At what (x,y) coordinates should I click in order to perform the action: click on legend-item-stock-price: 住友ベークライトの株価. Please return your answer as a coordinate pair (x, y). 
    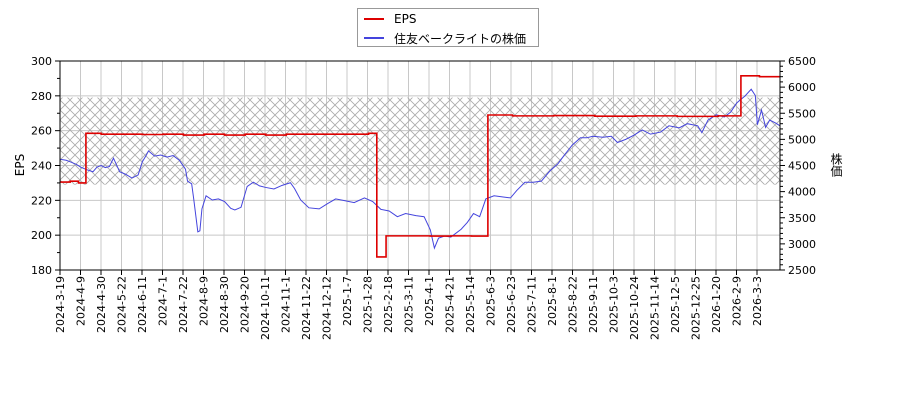
    Looking at the image, I should click on (442, 38).